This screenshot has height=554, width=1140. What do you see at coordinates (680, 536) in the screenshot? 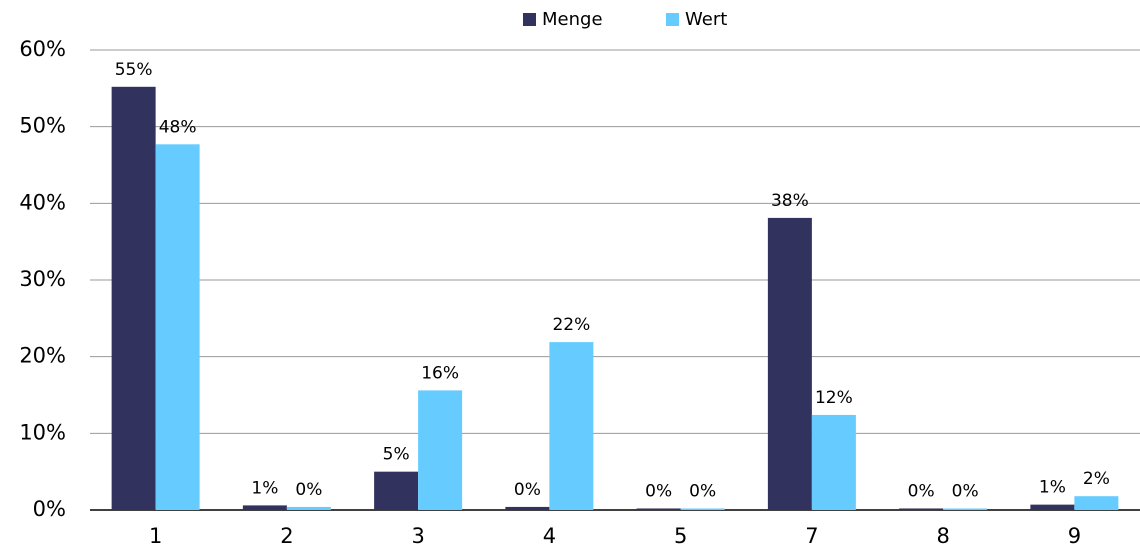
I see `x-tick-label: 5` at bounding box center [680, 536].